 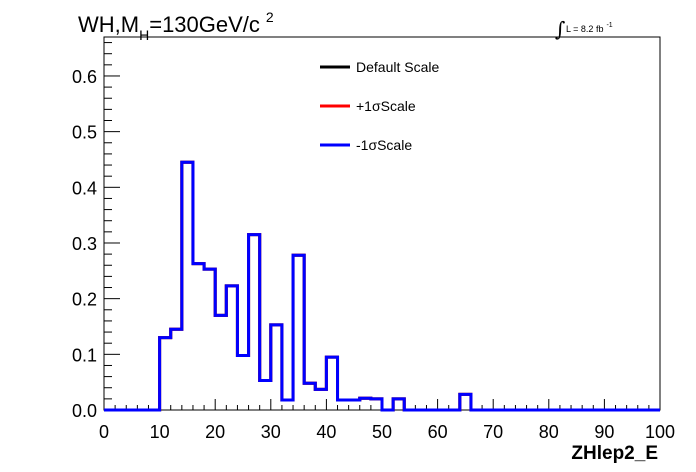 I want to click on luminosity-text: L = 8.2 fb, so click(x=584, y=29).